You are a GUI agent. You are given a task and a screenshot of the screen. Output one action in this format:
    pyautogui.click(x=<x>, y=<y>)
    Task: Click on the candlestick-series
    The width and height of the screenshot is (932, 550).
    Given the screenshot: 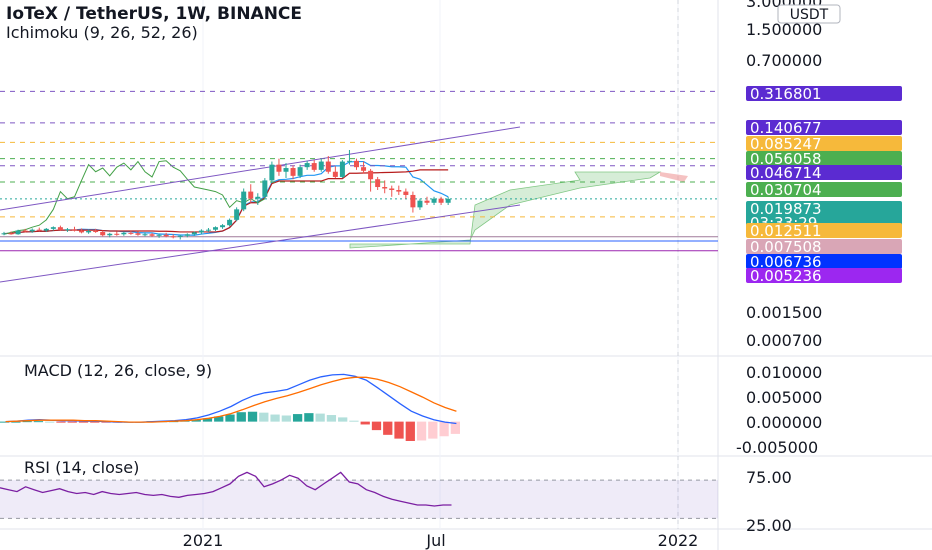 What is the action you would take?
    pyautogui.click(x=226, y=195)
    